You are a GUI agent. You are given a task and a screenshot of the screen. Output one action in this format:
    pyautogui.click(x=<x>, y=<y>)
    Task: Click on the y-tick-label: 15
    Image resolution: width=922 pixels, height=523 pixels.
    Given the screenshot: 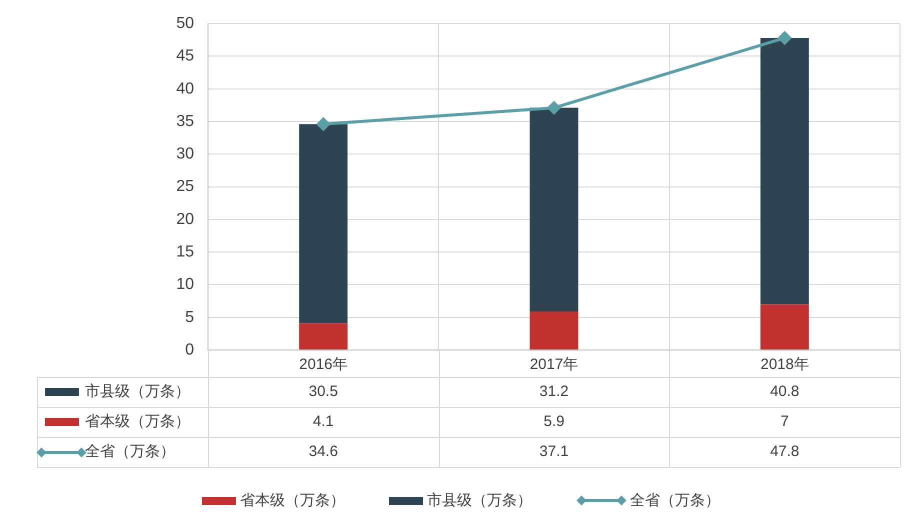 What is the action you would take?
    pyautogui.click(x=185, y=251)
    